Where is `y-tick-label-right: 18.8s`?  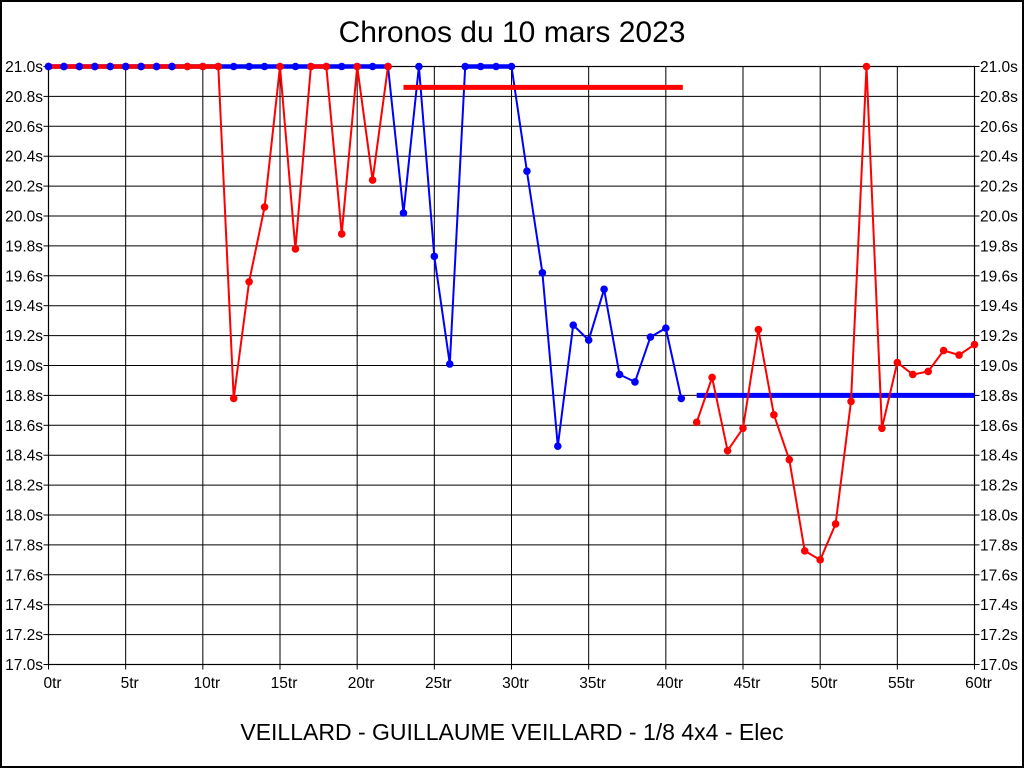
y-tick-label-right: 18.8s is located at coordinates (999, 396).